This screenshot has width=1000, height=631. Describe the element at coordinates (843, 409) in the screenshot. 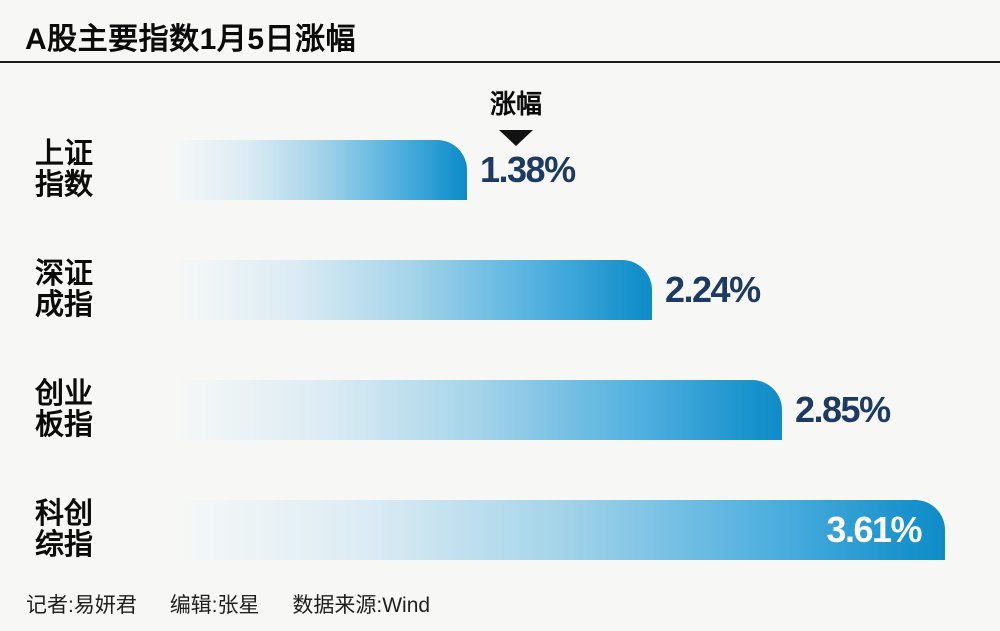

I see `value-label: 2.85%` at that location.